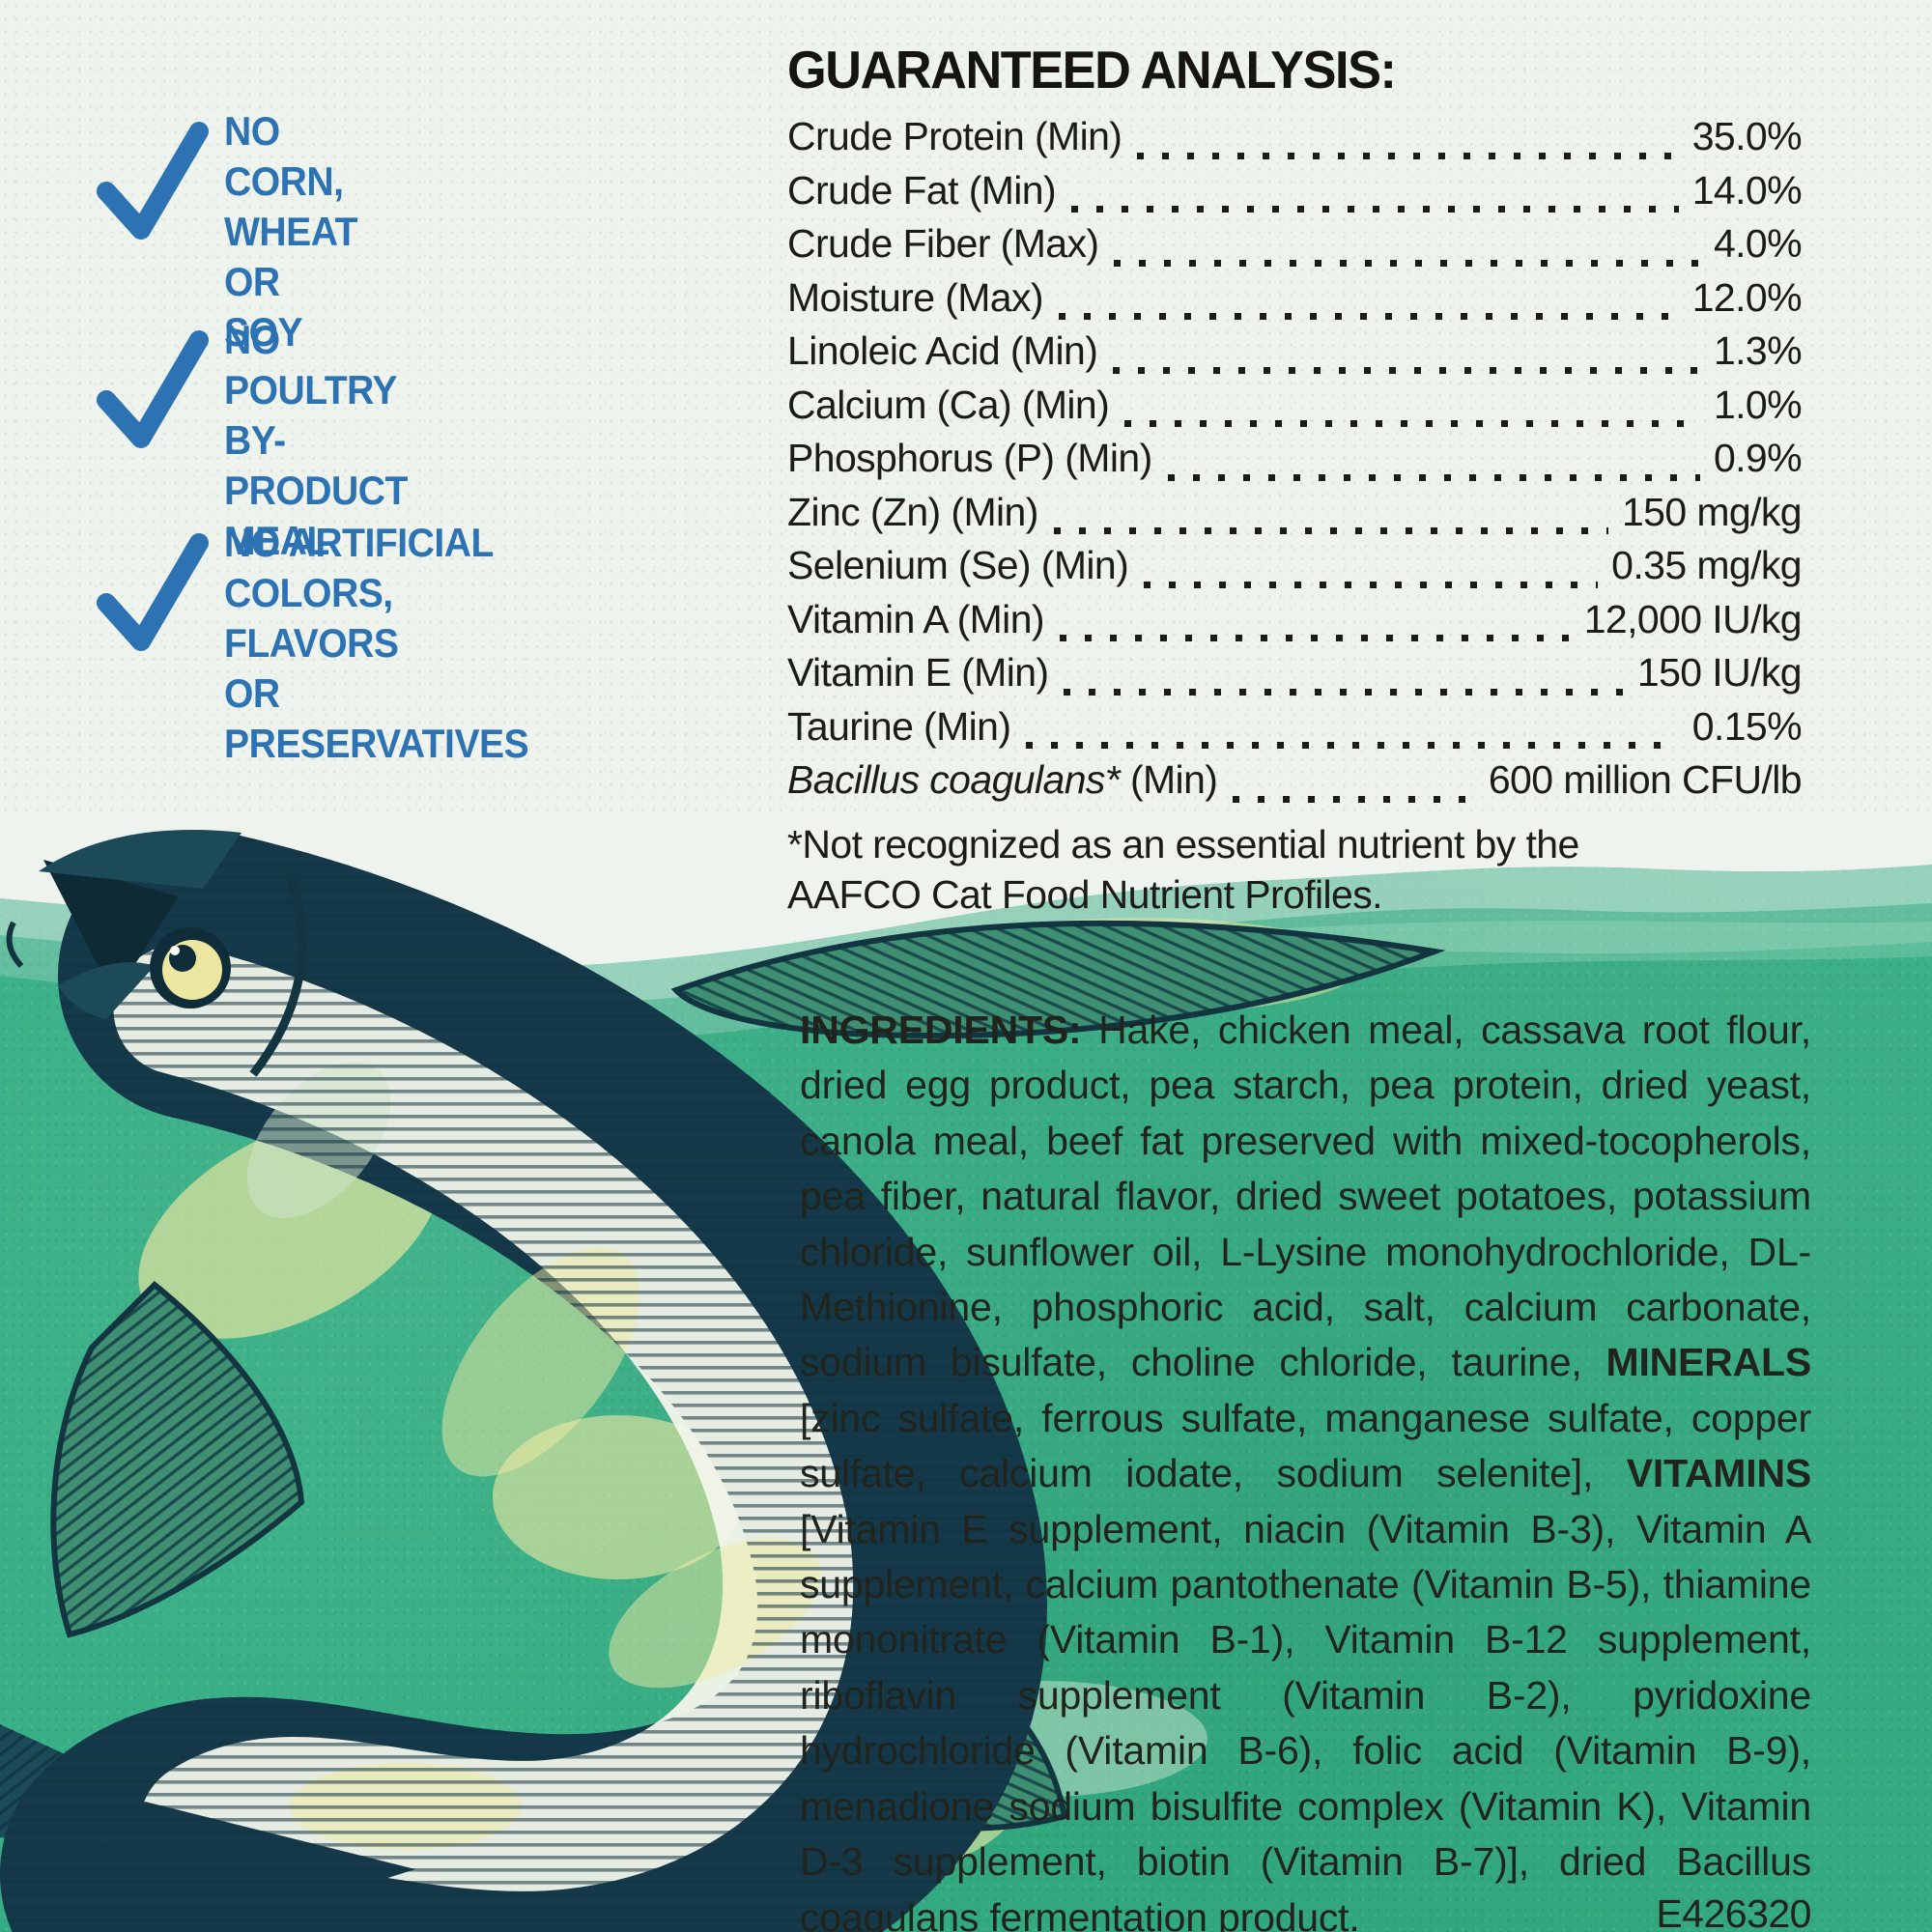 Image resolution: width=1932 pixels, height=1932 pixels. What do you see at coordinates (948, 404) in the screenshot?
I see `analysis-label: Calcium (Ca) (Min)` at bounding box center [948, 404].